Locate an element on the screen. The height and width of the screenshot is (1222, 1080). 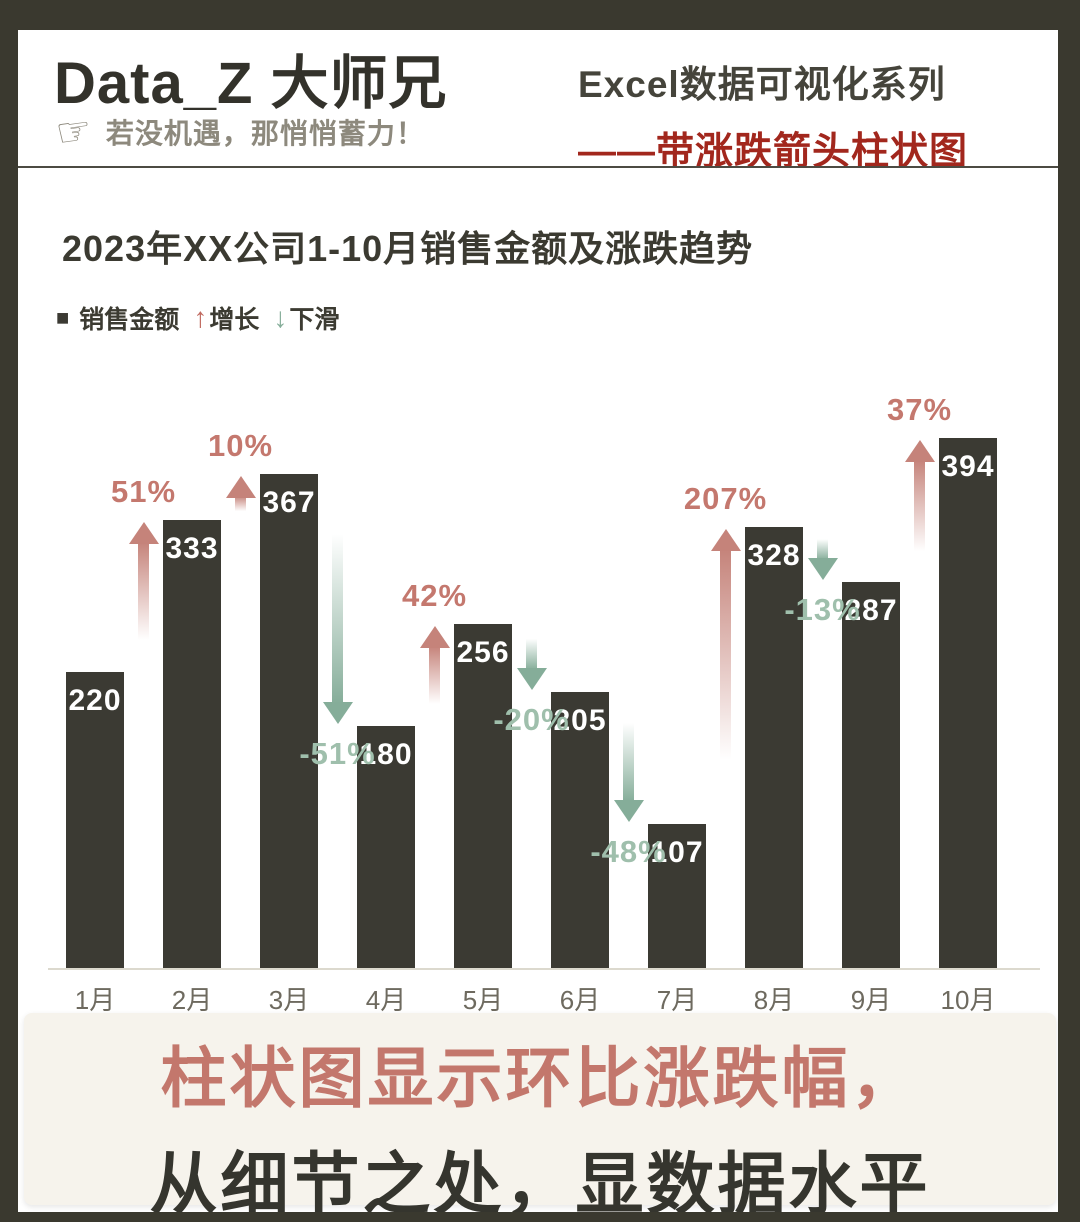
month-label-8月: 8月 is located at coordinates (774, 1000).